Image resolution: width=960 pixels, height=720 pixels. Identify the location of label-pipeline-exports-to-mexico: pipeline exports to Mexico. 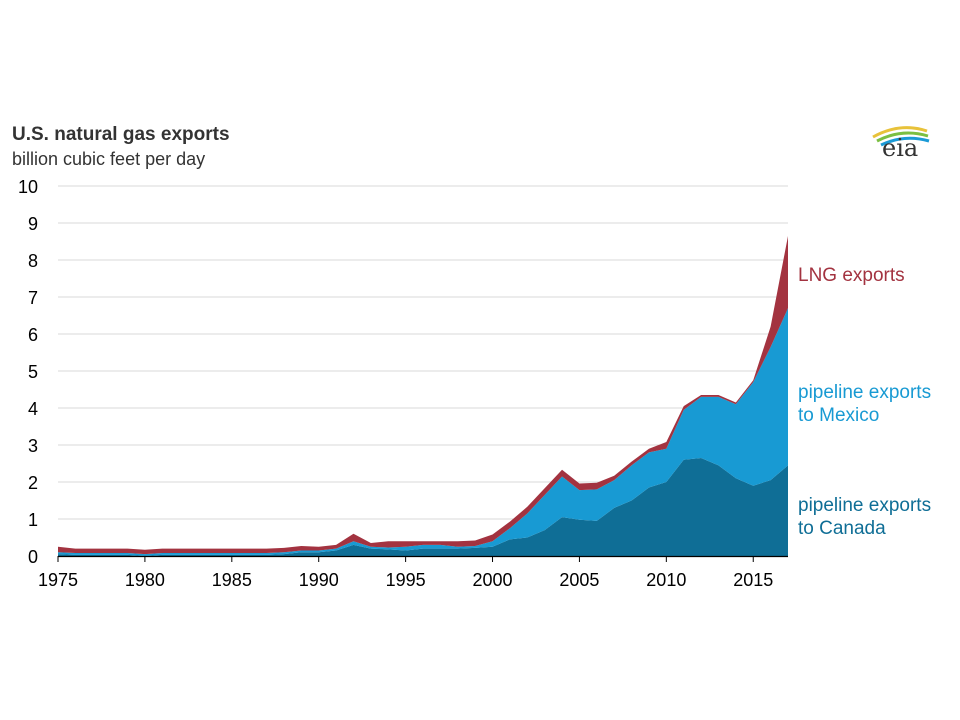
(864, 404).